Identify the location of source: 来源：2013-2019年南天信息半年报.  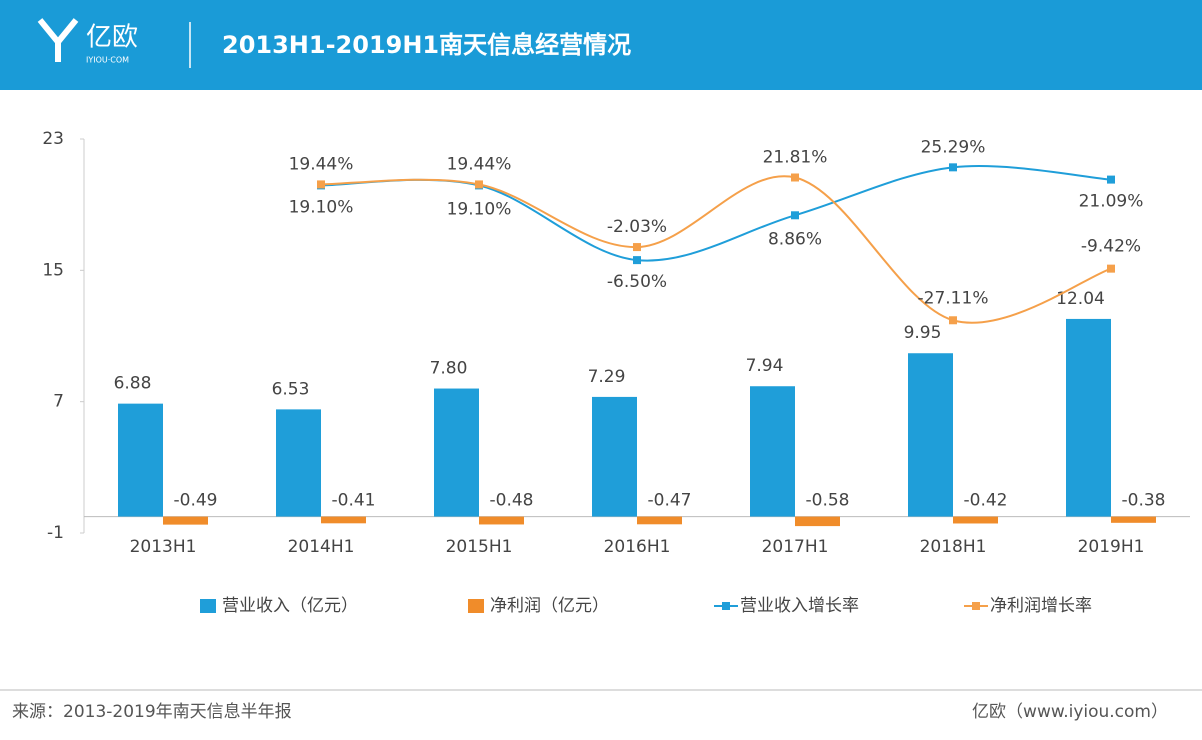
(152, 712).